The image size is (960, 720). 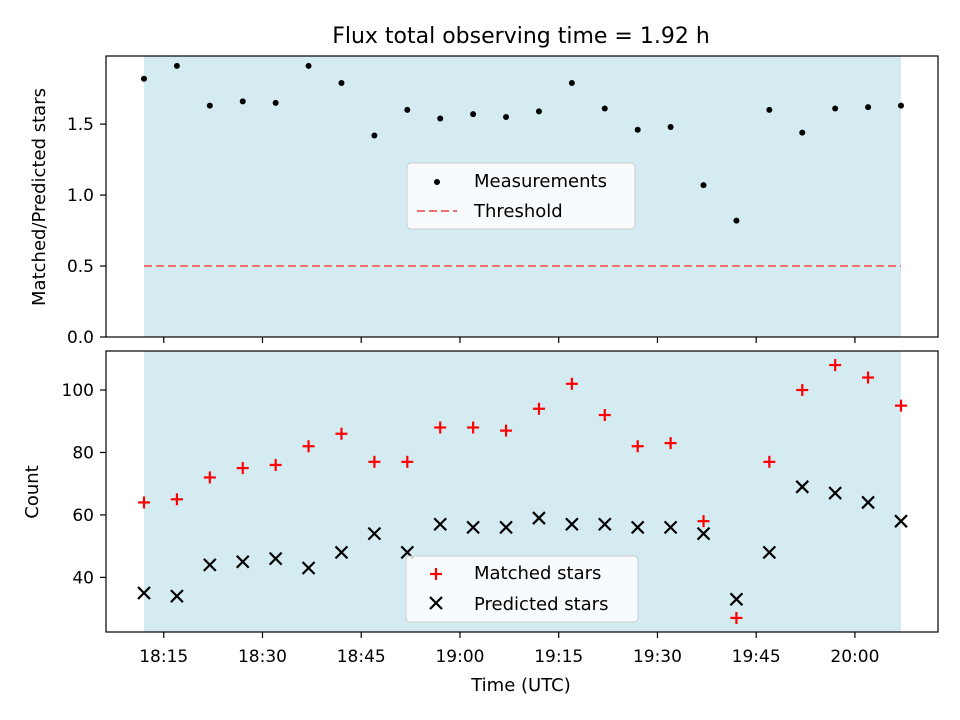 I want to click on bottom-y-tick-label: 100, so click(x=78, y=391).